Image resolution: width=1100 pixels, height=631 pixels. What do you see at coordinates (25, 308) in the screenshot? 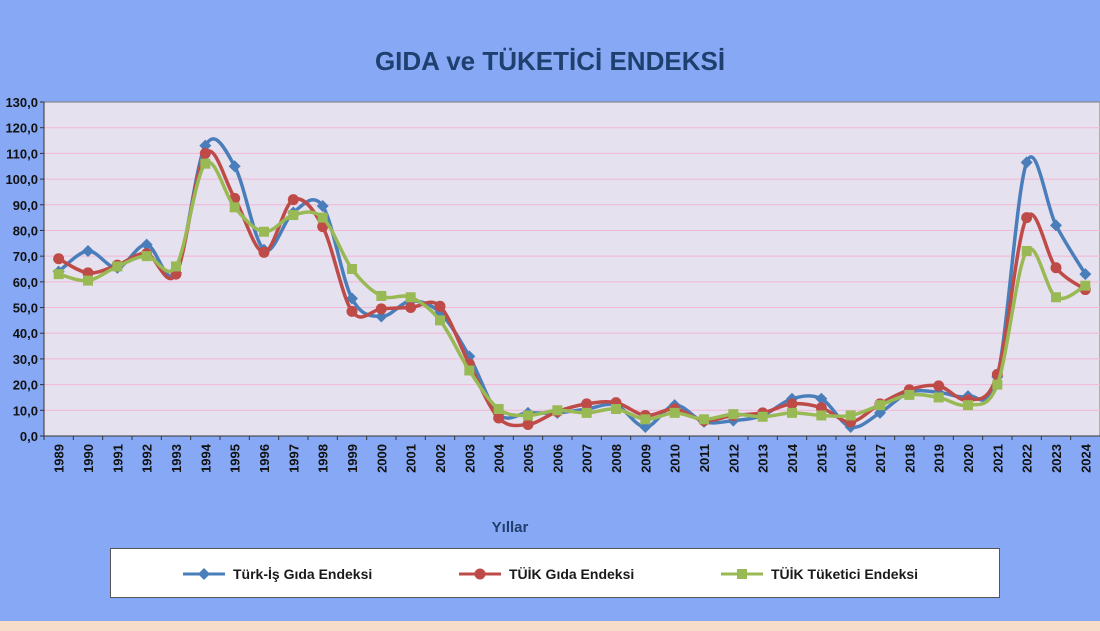
I see `y-tick-label: 50,0` at bounding box center [25, 308].